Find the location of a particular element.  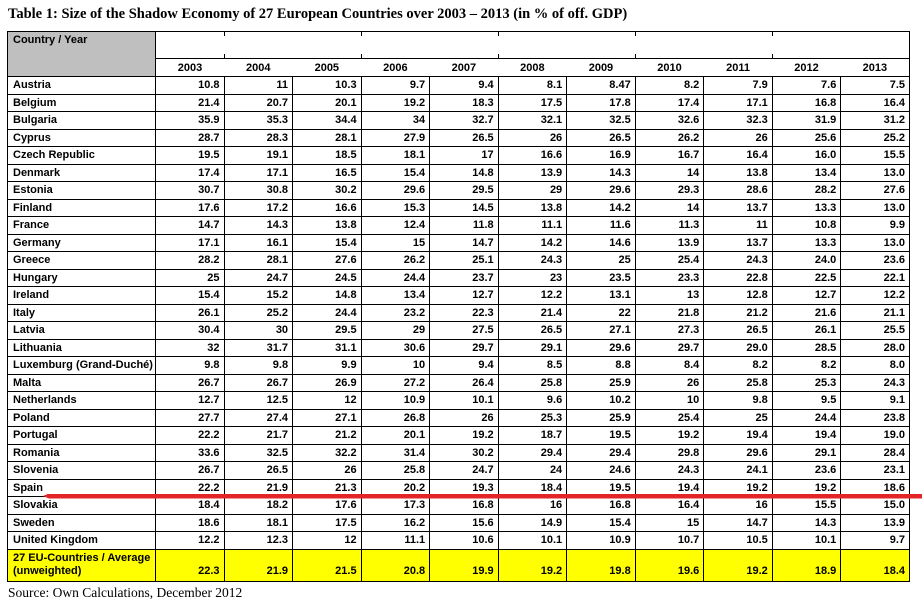

value-cell: 7.9 is located at coordinates (738, 85).